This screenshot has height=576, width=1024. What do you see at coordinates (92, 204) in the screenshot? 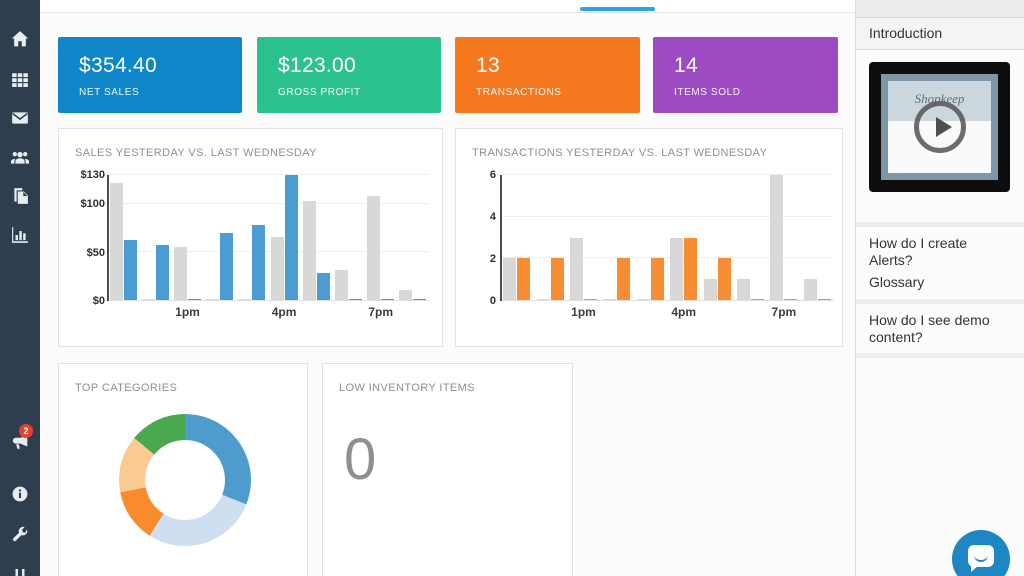
I see `y-axis-tick: $100` at bounding box center [92, 204].